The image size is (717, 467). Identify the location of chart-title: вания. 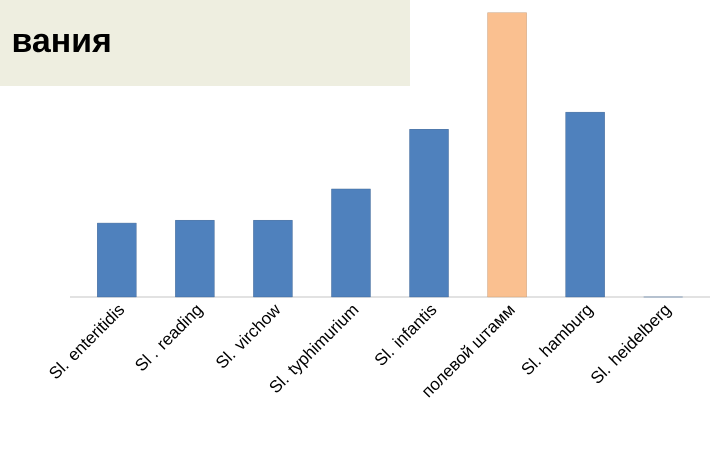
(62, 43).